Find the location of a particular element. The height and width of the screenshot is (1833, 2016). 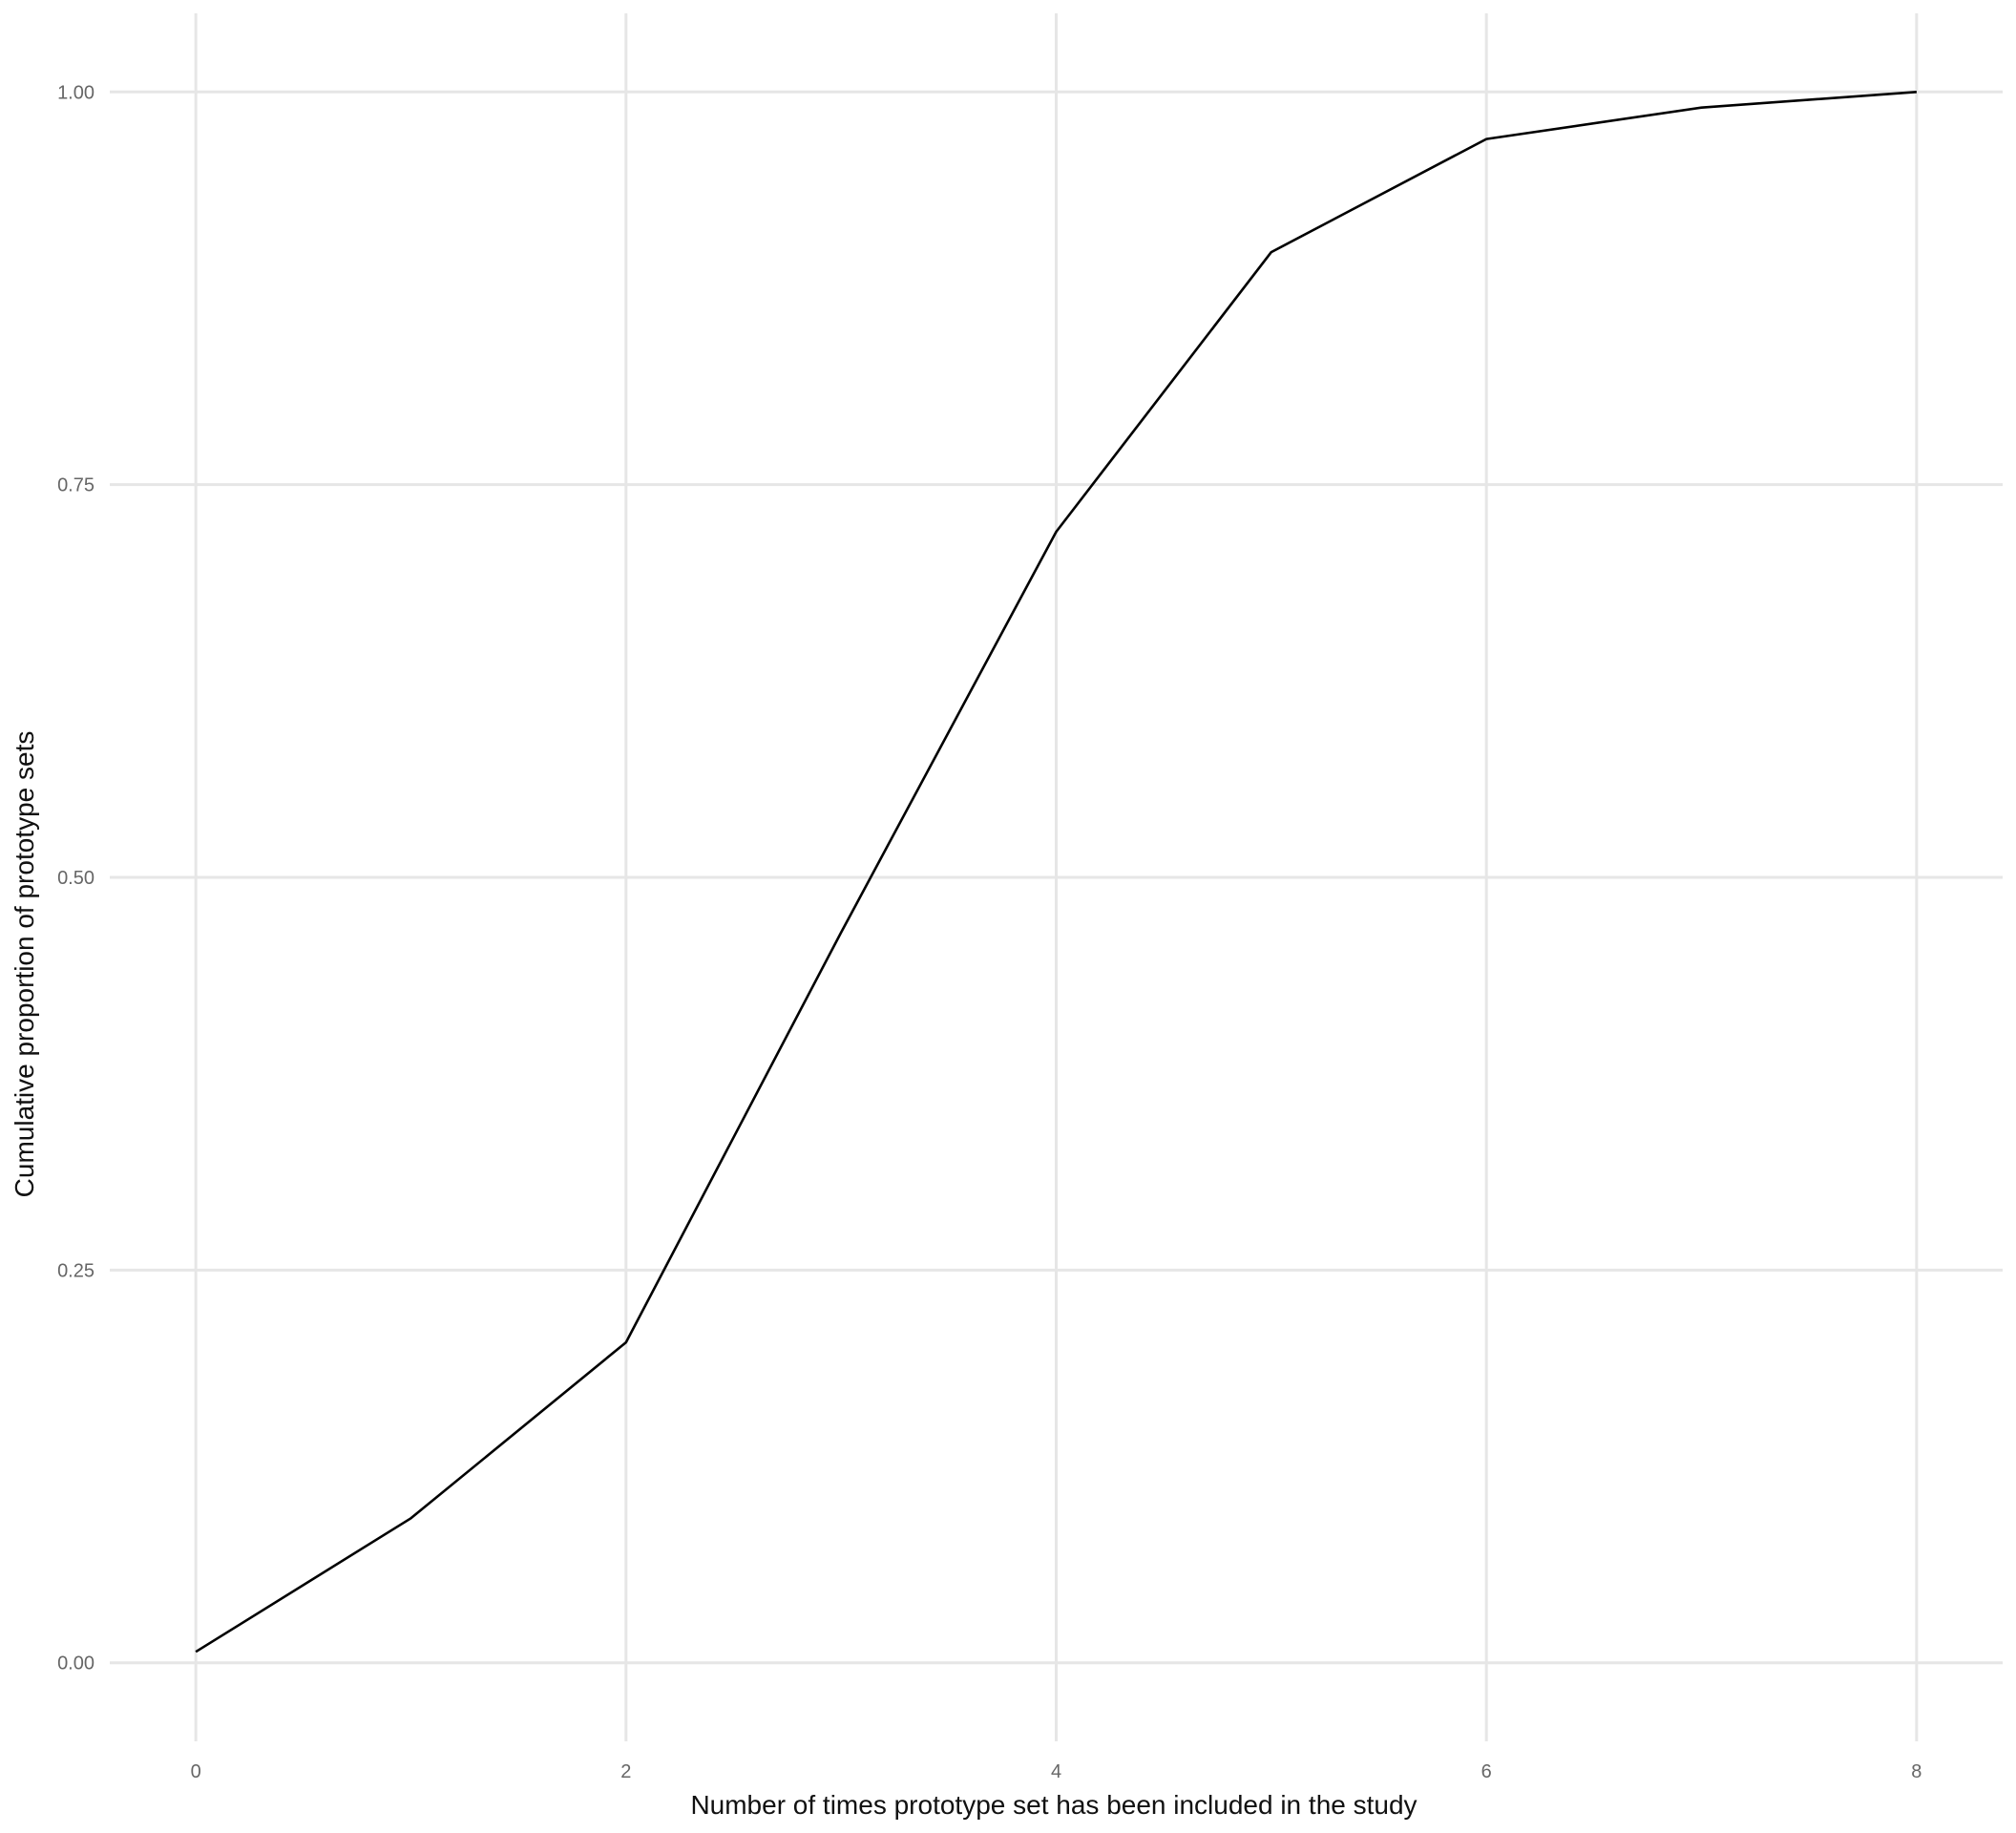

y-axis-ticks: 0.00 0.25 0.50 0.75 1.00 is located at coordinates (76, 878).